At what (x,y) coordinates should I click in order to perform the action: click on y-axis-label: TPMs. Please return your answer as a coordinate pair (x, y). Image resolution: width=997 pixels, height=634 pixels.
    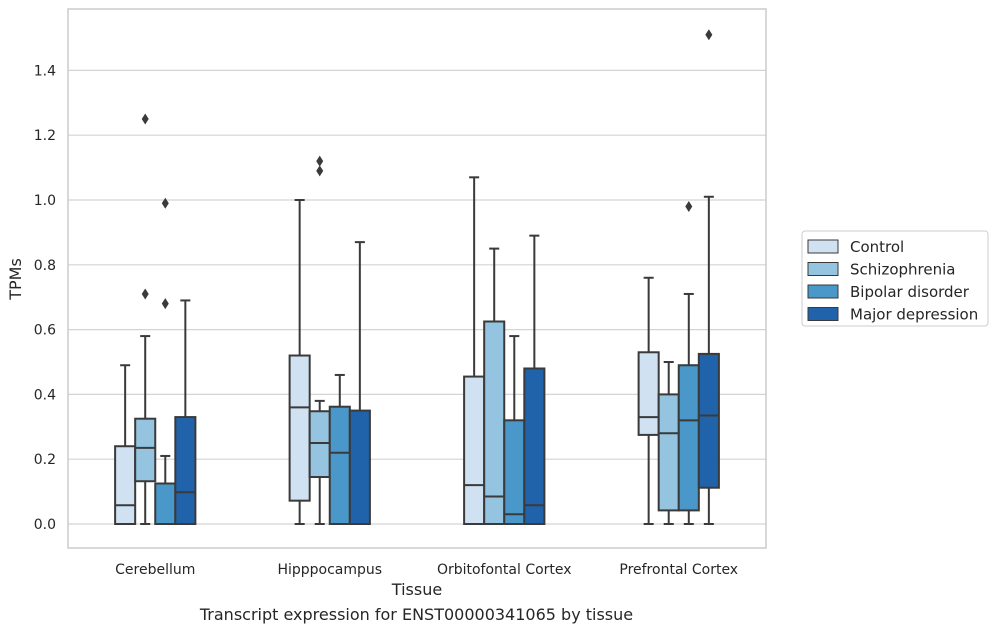
    Looking at the image, I should click on (15, 279).